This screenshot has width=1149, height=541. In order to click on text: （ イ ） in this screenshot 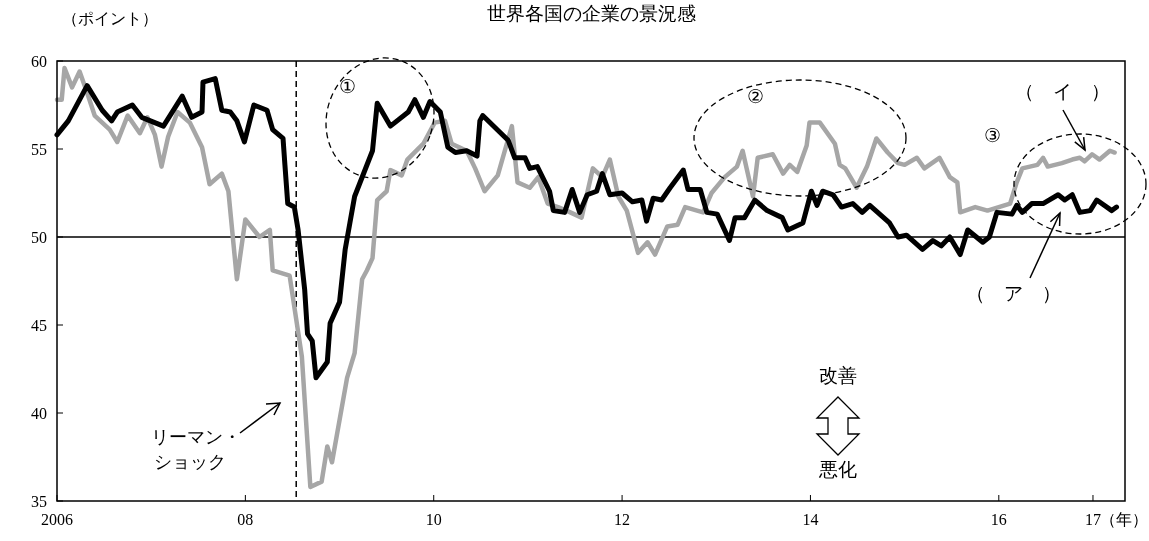, I will do `click(1062, 91)`.